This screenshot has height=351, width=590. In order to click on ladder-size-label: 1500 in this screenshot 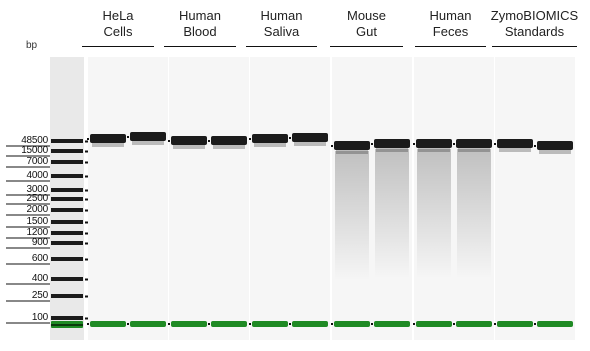, I will do `click(37, 221)`.